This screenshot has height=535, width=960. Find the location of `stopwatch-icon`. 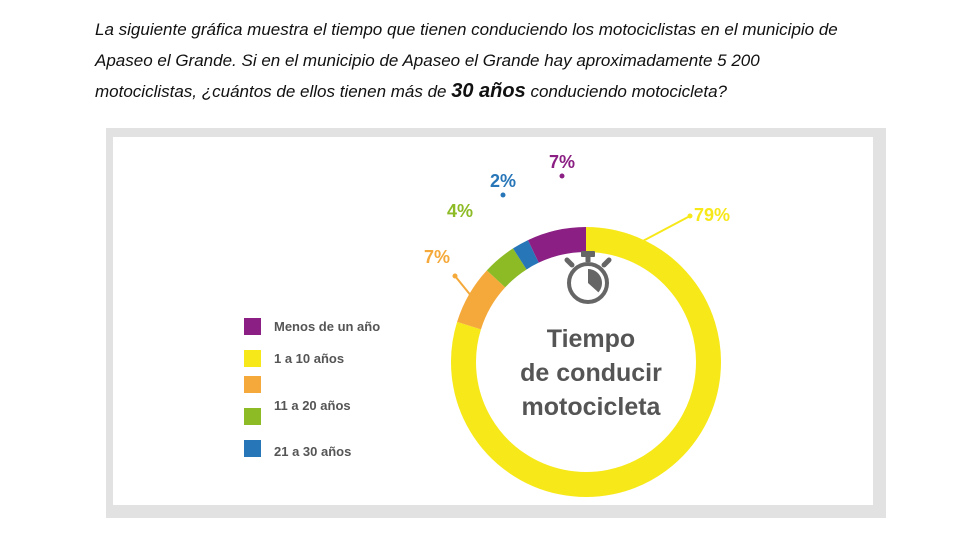

stopwatch-icon is located at coordinates (588, 277).